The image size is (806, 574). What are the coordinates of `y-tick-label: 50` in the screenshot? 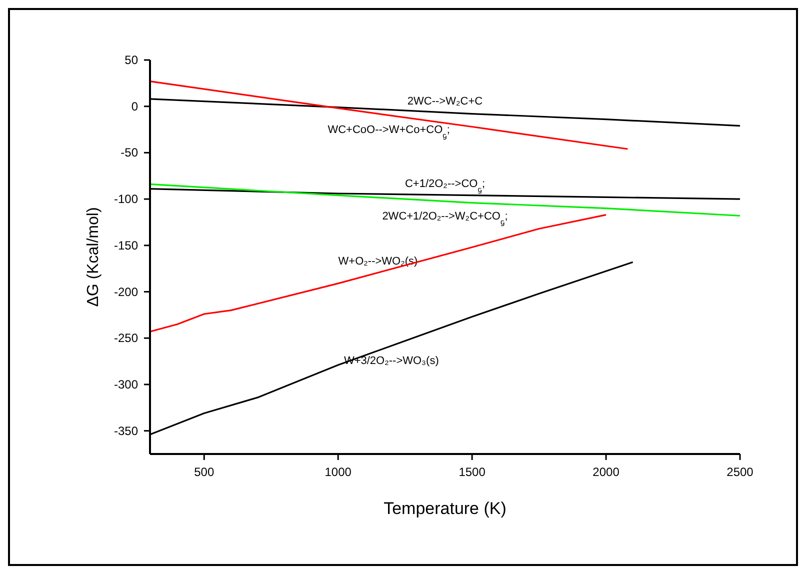 It's located at (131, 60).